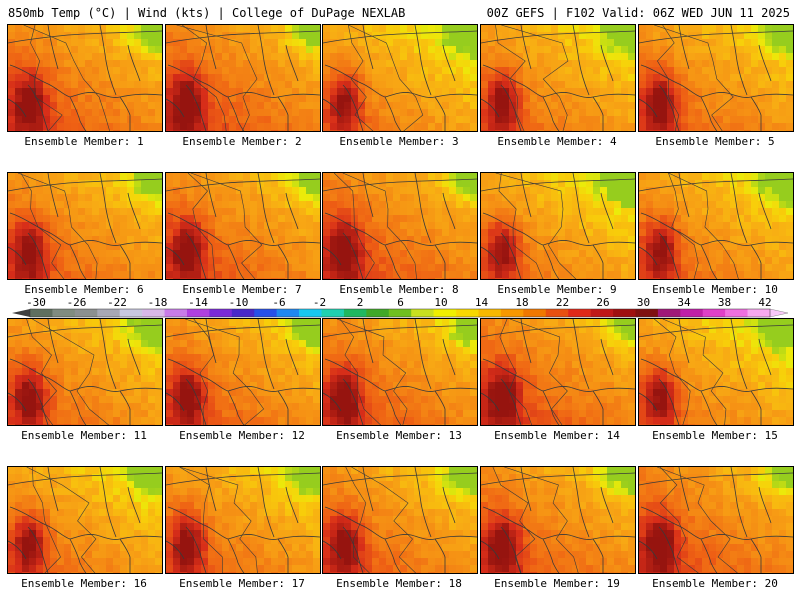  Describe the element at coordinates (84, 289) in the screenshot. I see `panel-label: Ensemble Member: 6` at that location.